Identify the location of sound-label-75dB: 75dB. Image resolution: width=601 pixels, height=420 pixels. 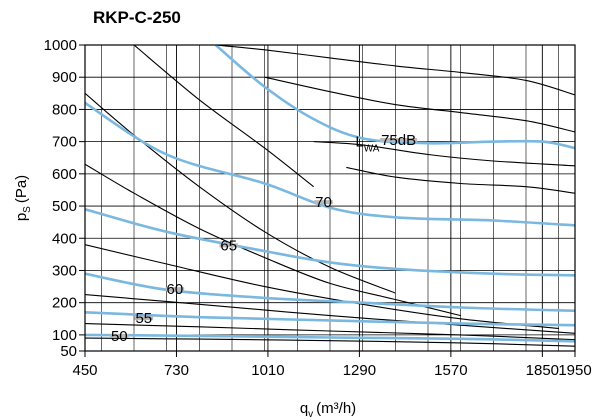
(399, 140).